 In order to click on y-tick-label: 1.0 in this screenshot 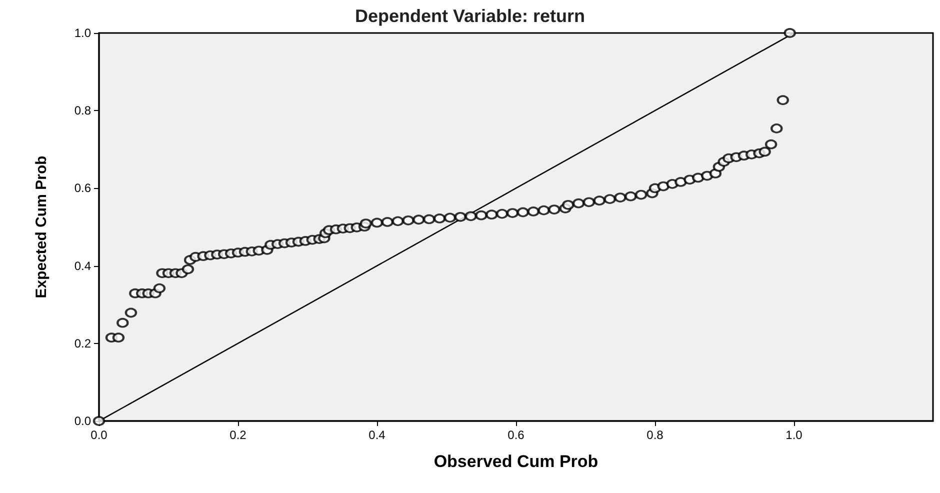, I will do `click(83, 33)`.